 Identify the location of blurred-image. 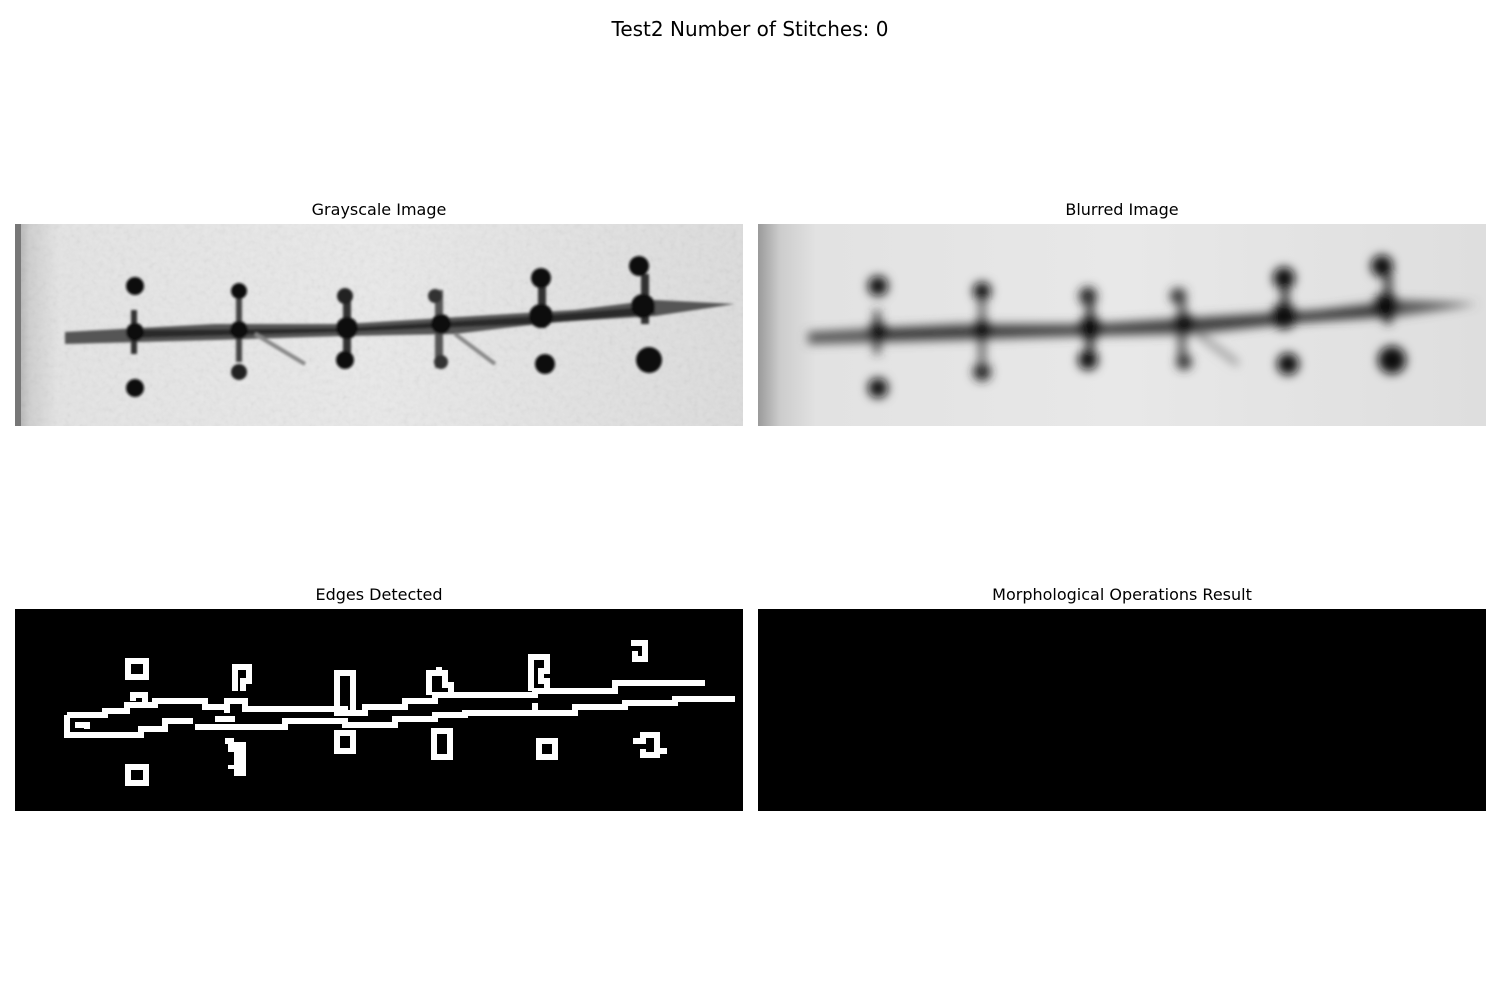
(1122, 325).